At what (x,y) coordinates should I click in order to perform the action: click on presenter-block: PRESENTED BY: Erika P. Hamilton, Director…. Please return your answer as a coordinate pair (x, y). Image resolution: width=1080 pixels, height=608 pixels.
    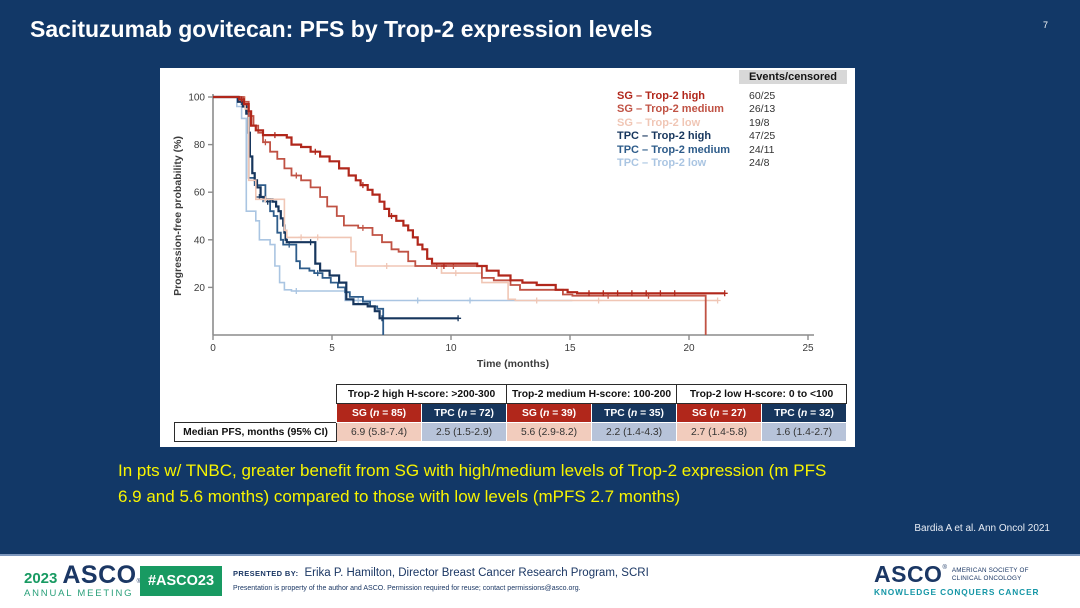
    Looking at the image, I should click on (441, 579).